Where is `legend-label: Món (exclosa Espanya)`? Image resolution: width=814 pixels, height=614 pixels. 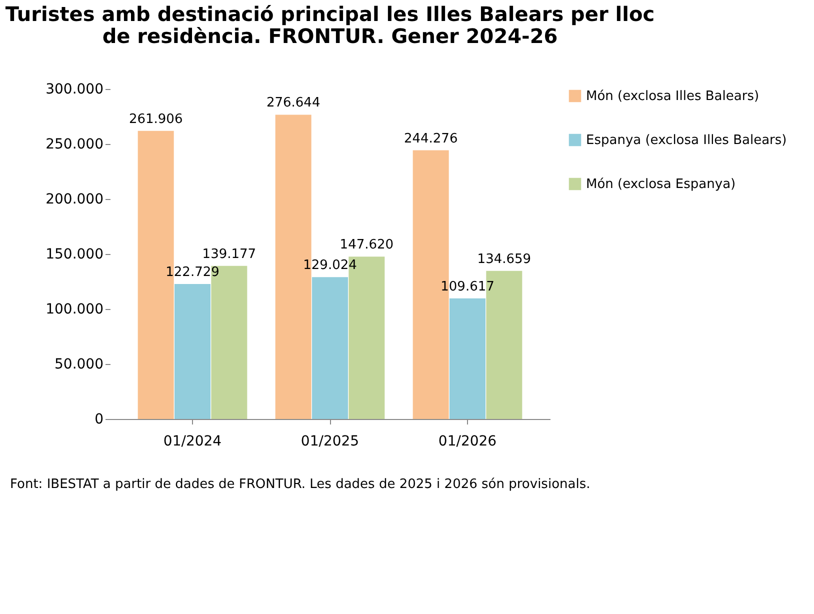 legend-label: Món (exclosa Espanya) is located at coordinates (661, 184).